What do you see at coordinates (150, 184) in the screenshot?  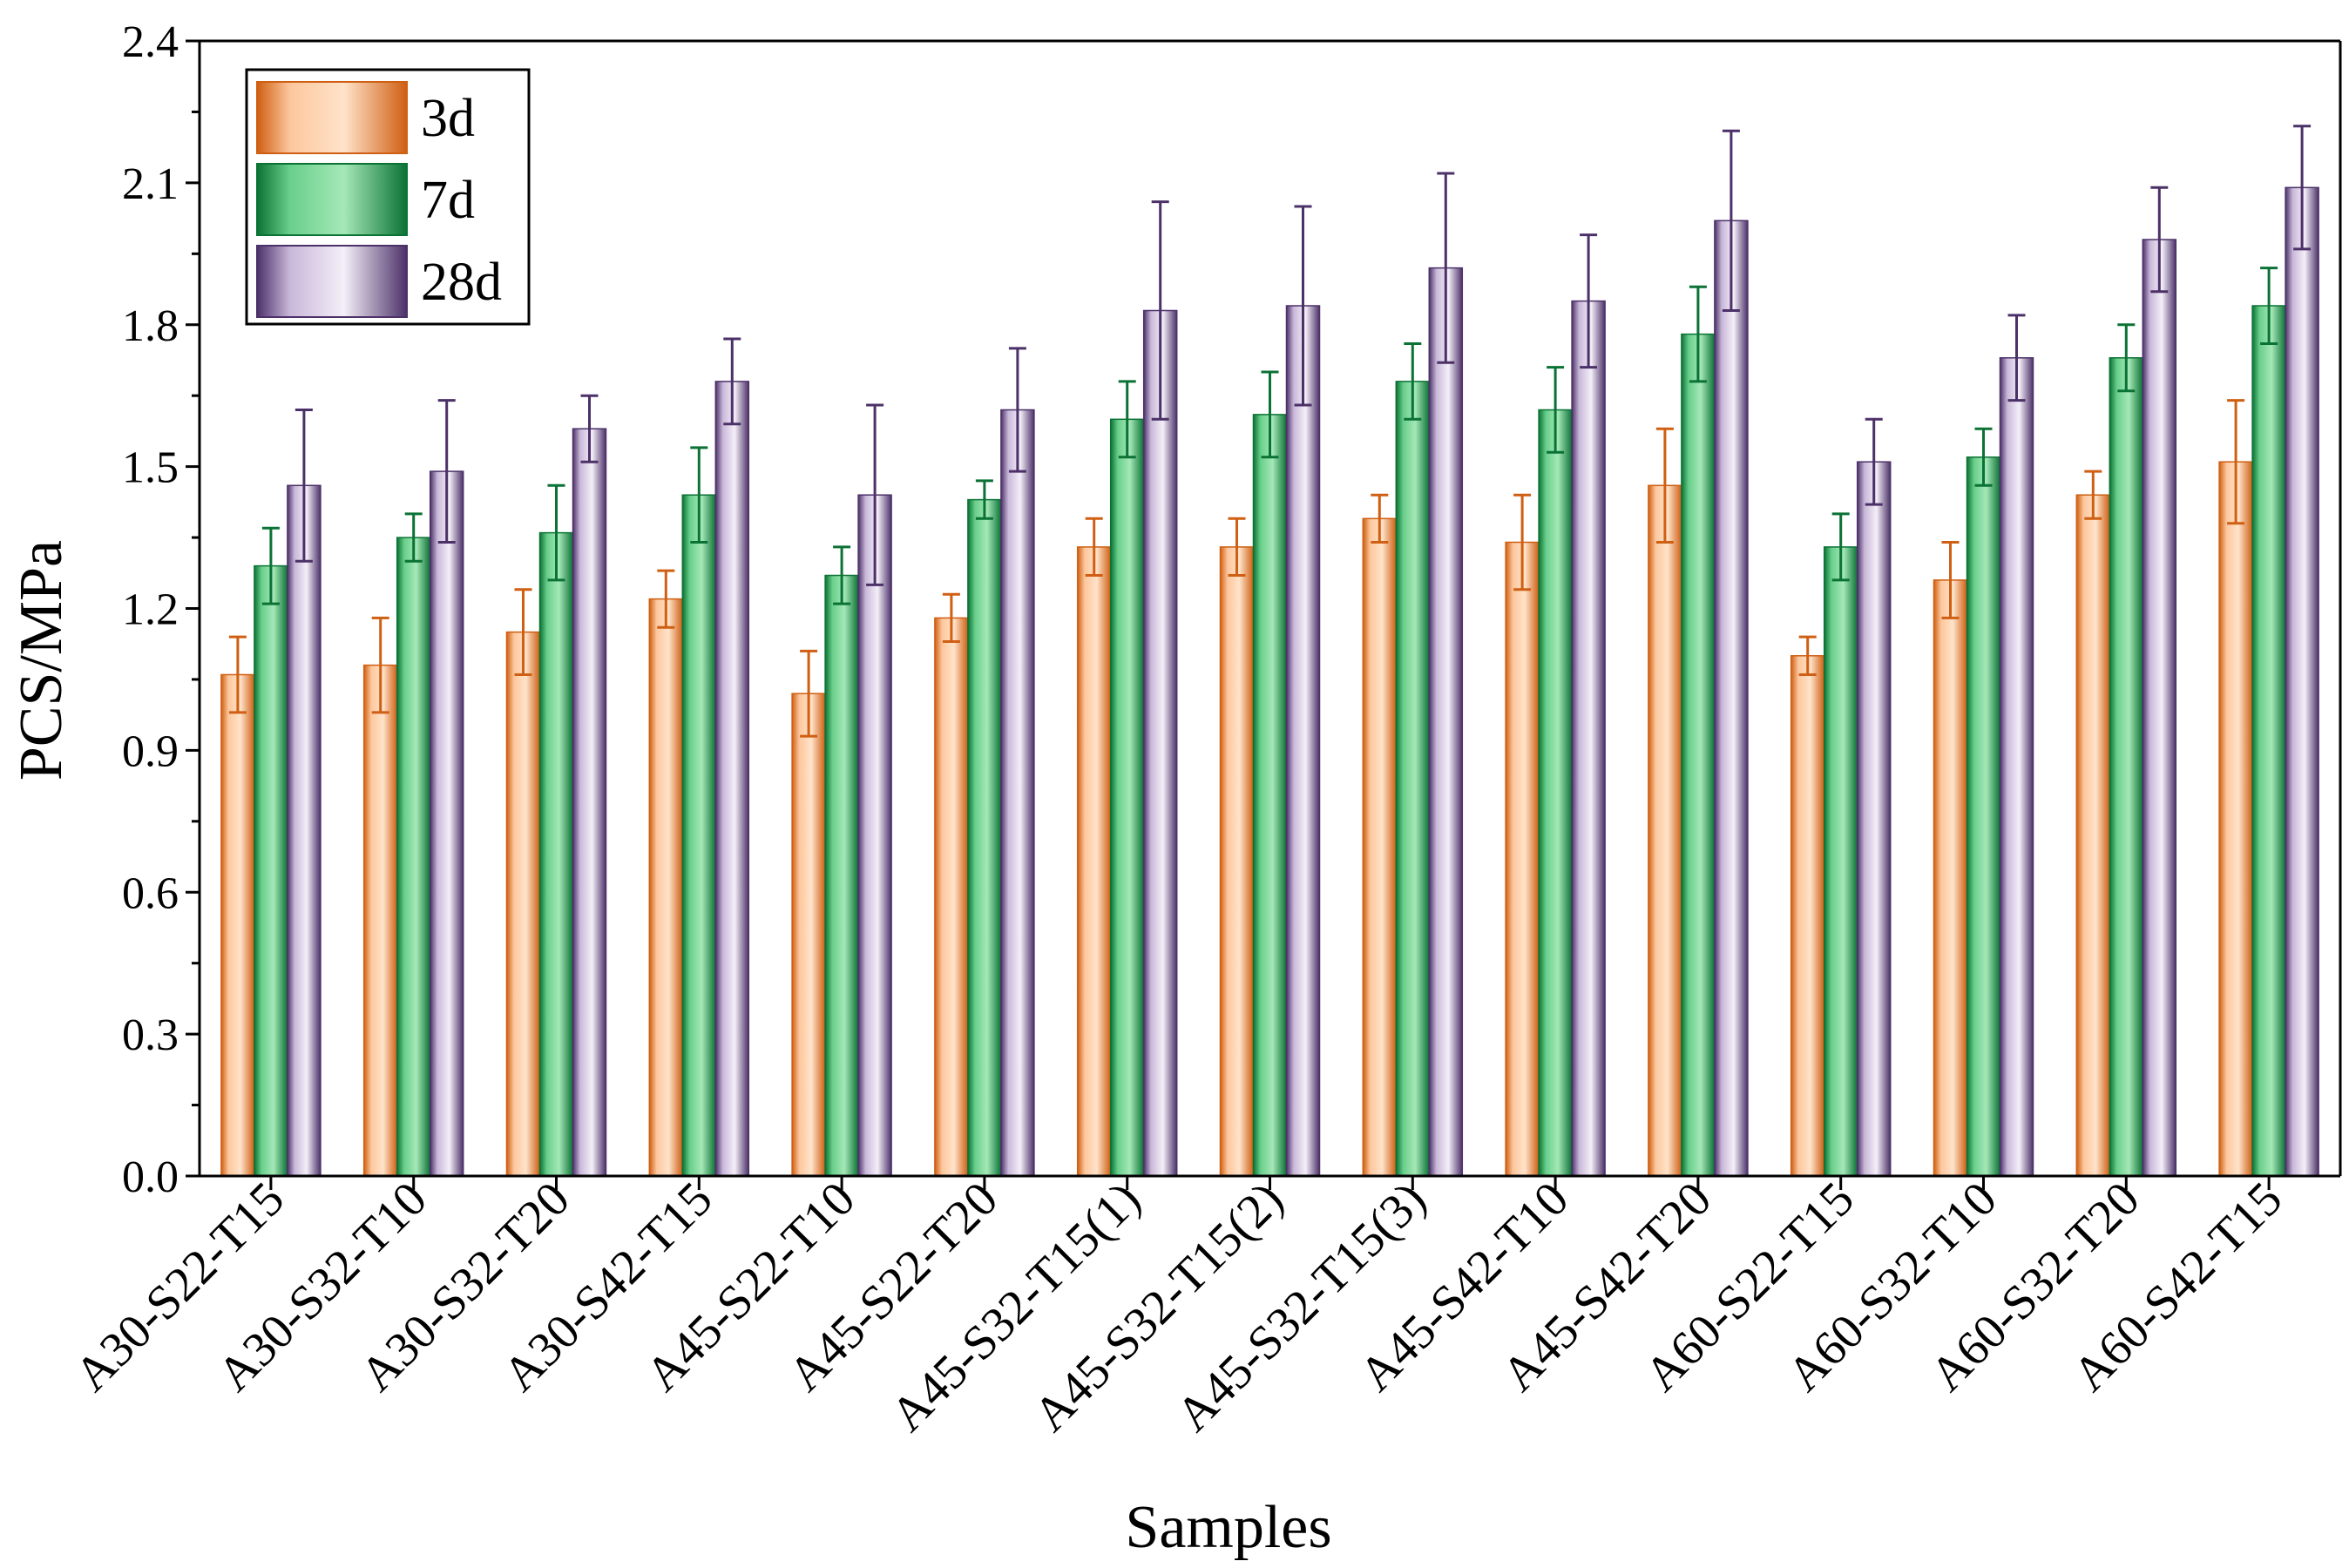 I see `y-tick-label-7: 2.1` at bounding box center [150, 184].